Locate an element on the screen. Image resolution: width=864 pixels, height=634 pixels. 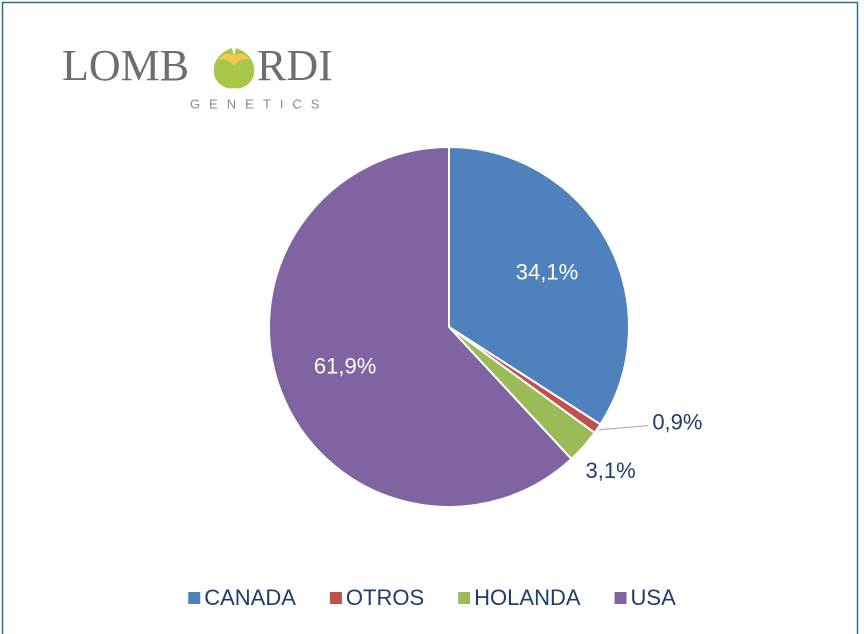
data-label: 61,9% is located at coordinates (345, 366).